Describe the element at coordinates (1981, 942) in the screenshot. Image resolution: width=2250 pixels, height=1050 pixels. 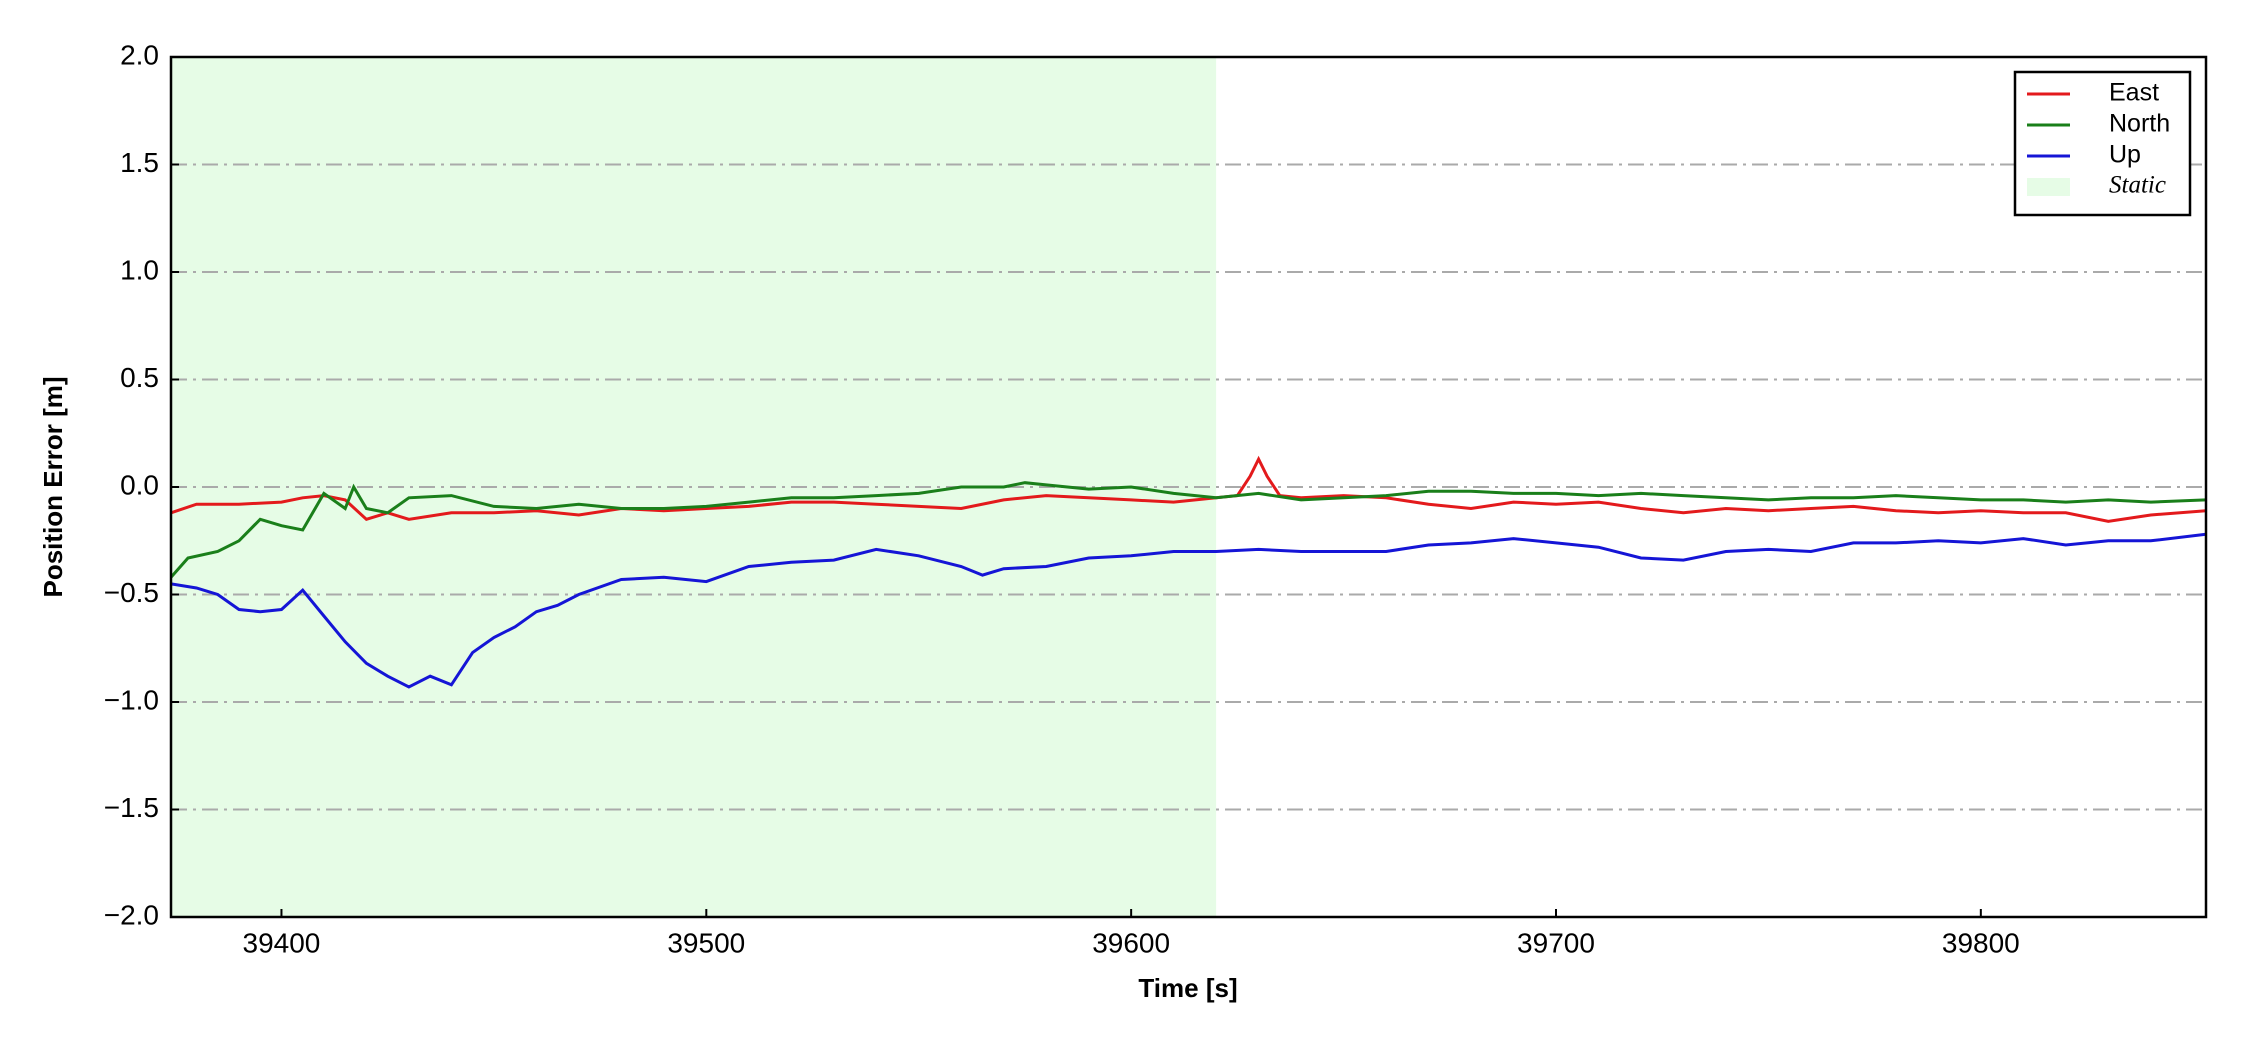
I see `x-tick-label: 39800` at that location.